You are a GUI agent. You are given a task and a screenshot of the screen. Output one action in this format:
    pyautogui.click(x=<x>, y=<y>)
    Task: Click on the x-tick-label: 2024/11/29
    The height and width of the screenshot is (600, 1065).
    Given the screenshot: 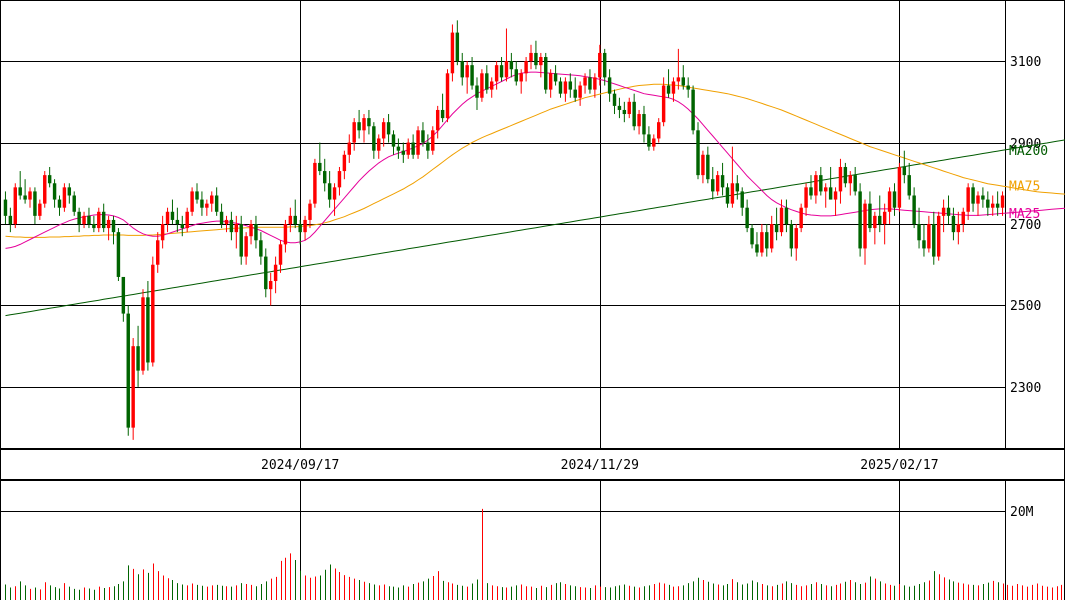 What is the action you would take?
    pyautogui.click(x=600, y=465)
    